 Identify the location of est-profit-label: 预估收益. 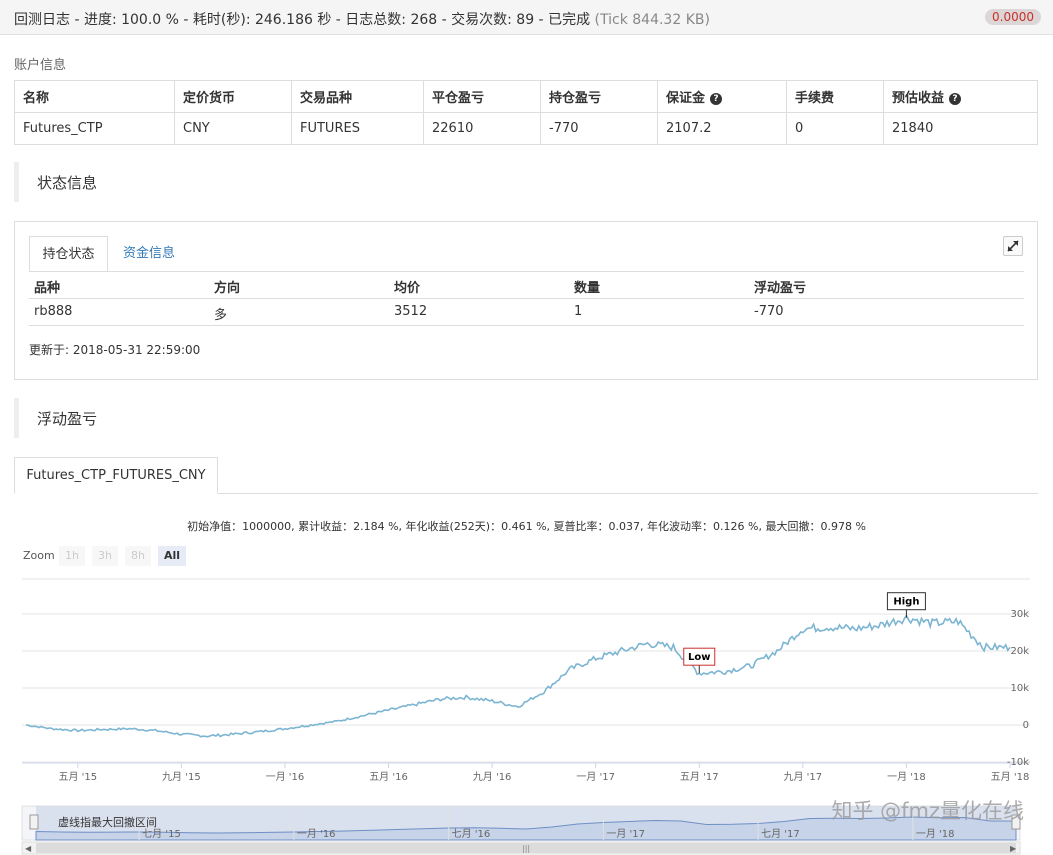
(918, 98).